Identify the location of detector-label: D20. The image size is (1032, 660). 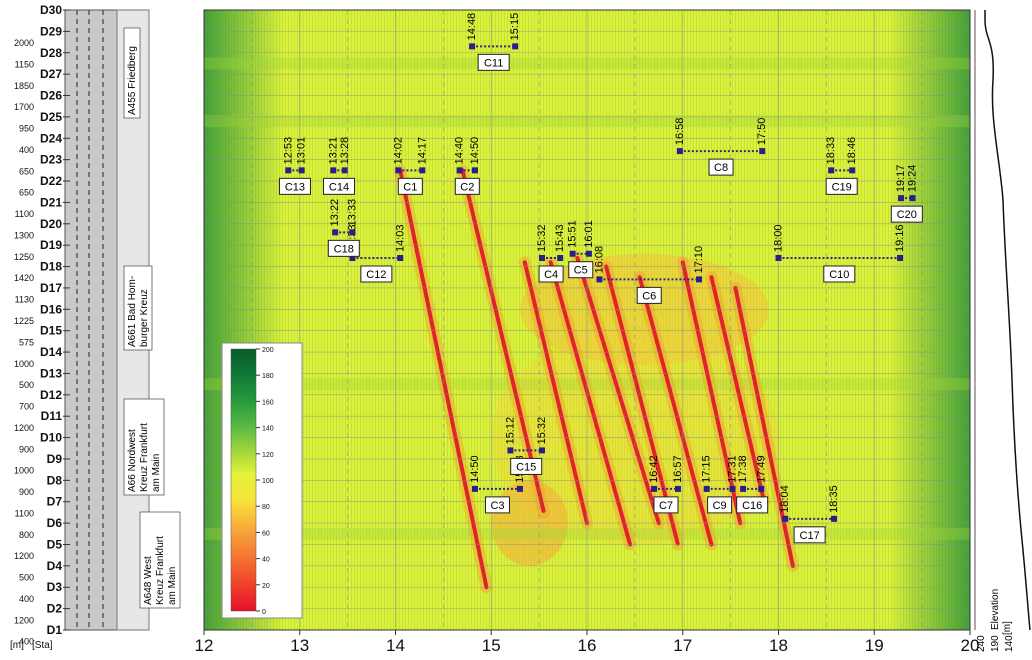
(51, 224).